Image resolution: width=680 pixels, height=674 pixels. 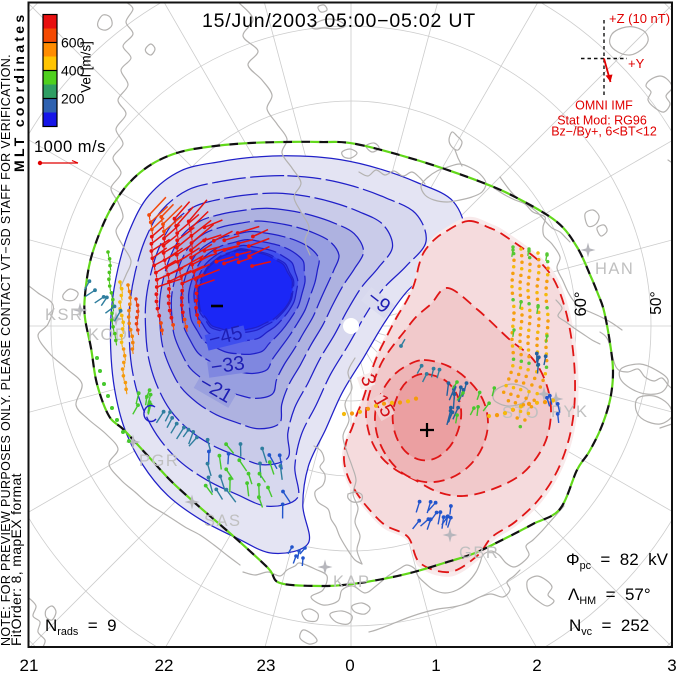 What do you see at coordinates (617, 561) in the screenshot?
I see `svg-text: Φpc = 82 kV` at bounding box center [617, 561].